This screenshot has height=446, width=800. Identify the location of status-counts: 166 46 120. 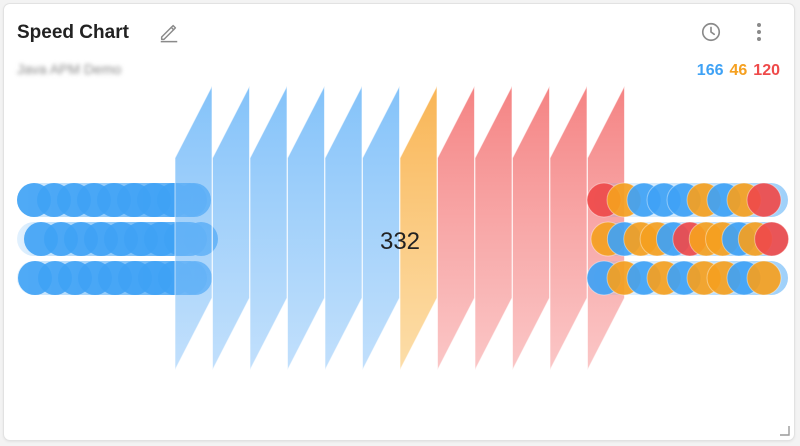
(735, 71).